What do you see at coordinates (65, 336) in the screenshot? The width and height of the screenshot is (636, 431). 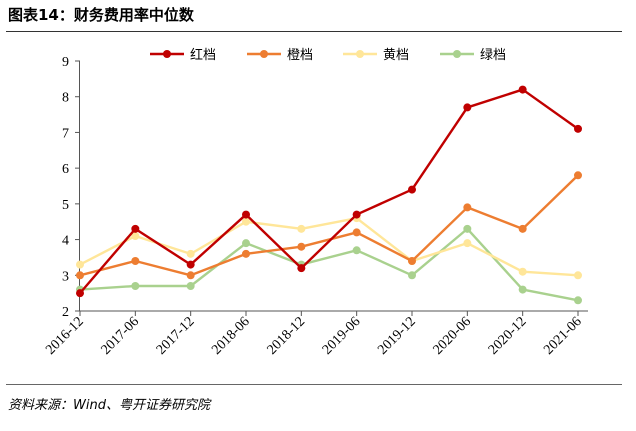 I see `x-tick-label: 2016-12` at bounding box center [65, 336].